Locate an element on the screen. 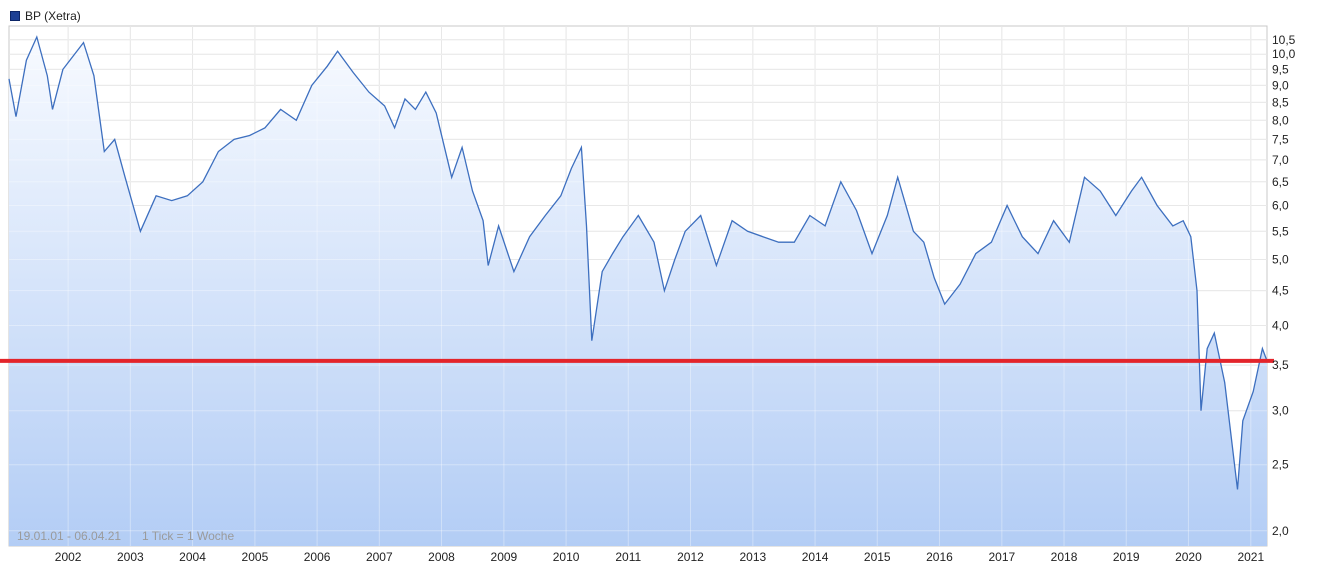  x-tick-label: 2002 is located at coordinates (68, 557).